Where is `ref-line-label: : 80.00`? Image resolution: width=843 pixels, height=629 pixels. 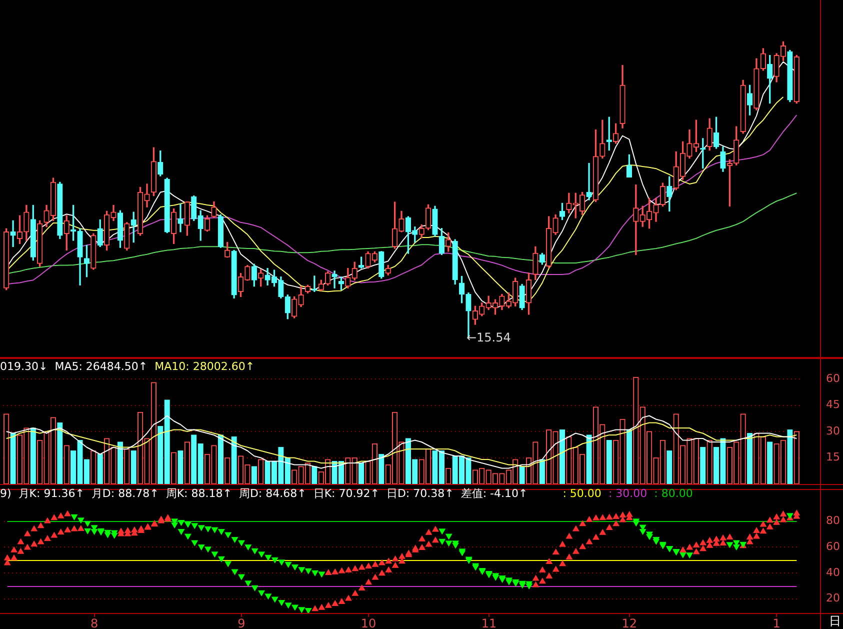 ref-line-label: : 80.00 is located at coordinates (673, 493).